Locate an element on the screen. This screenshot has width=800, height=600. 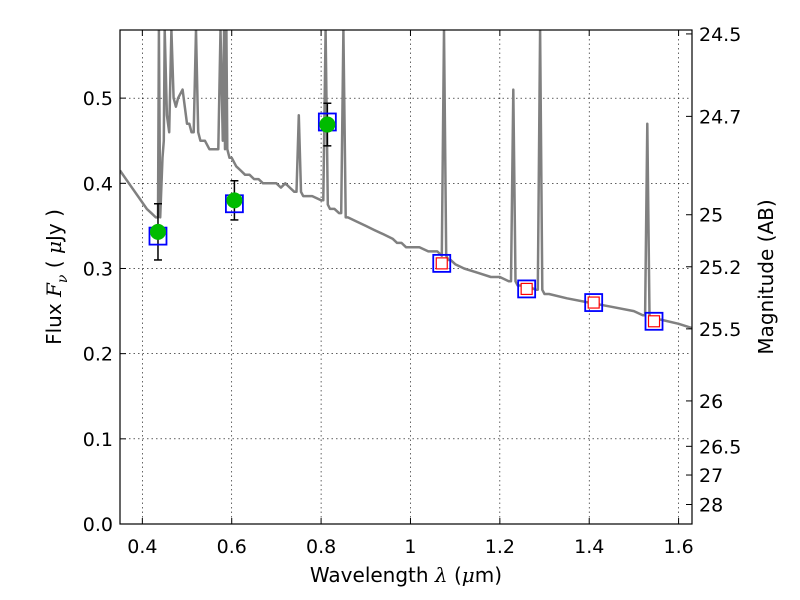
y2-tick-label-6: 26.5 is located at coordinates (720, 447).